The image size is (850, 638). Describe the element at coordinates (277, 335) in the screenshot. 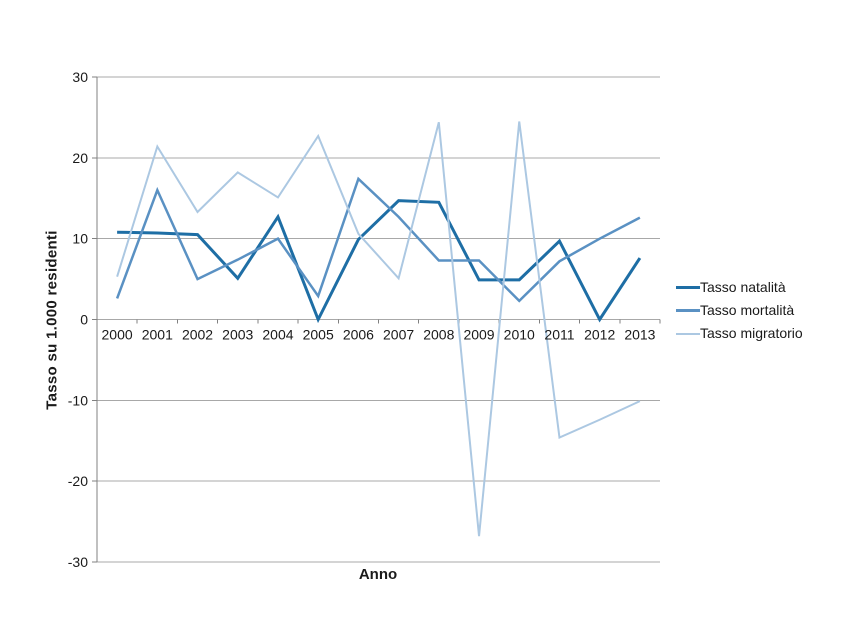

I see `x-tick-label: 2004` at that location.